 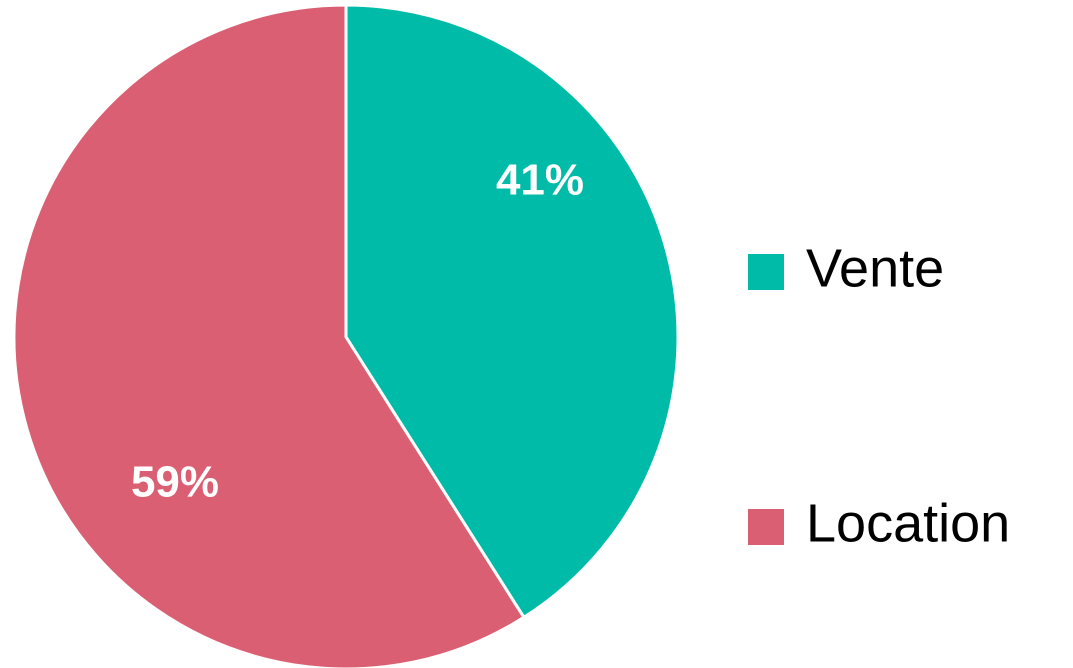 I want to click on data-label: 41%, so click(x=540, y=180).